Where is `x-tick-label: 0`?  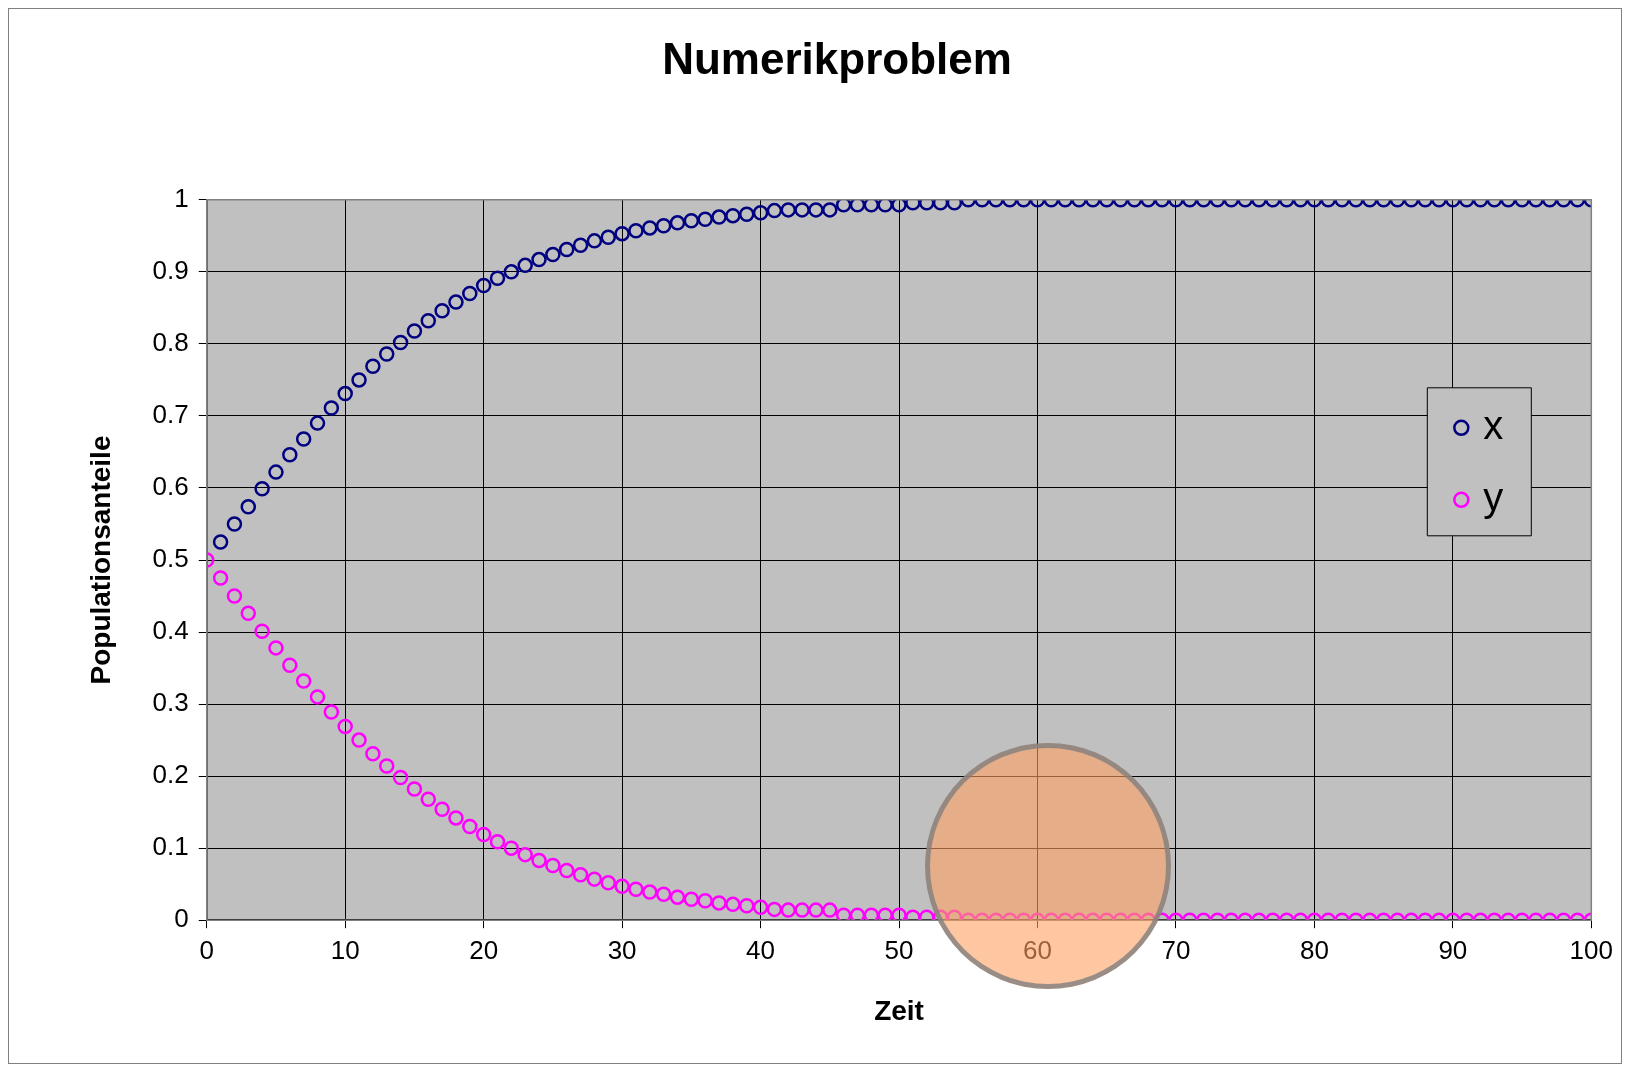
x-tick-label: 0 is located at coordinates (206, 949).